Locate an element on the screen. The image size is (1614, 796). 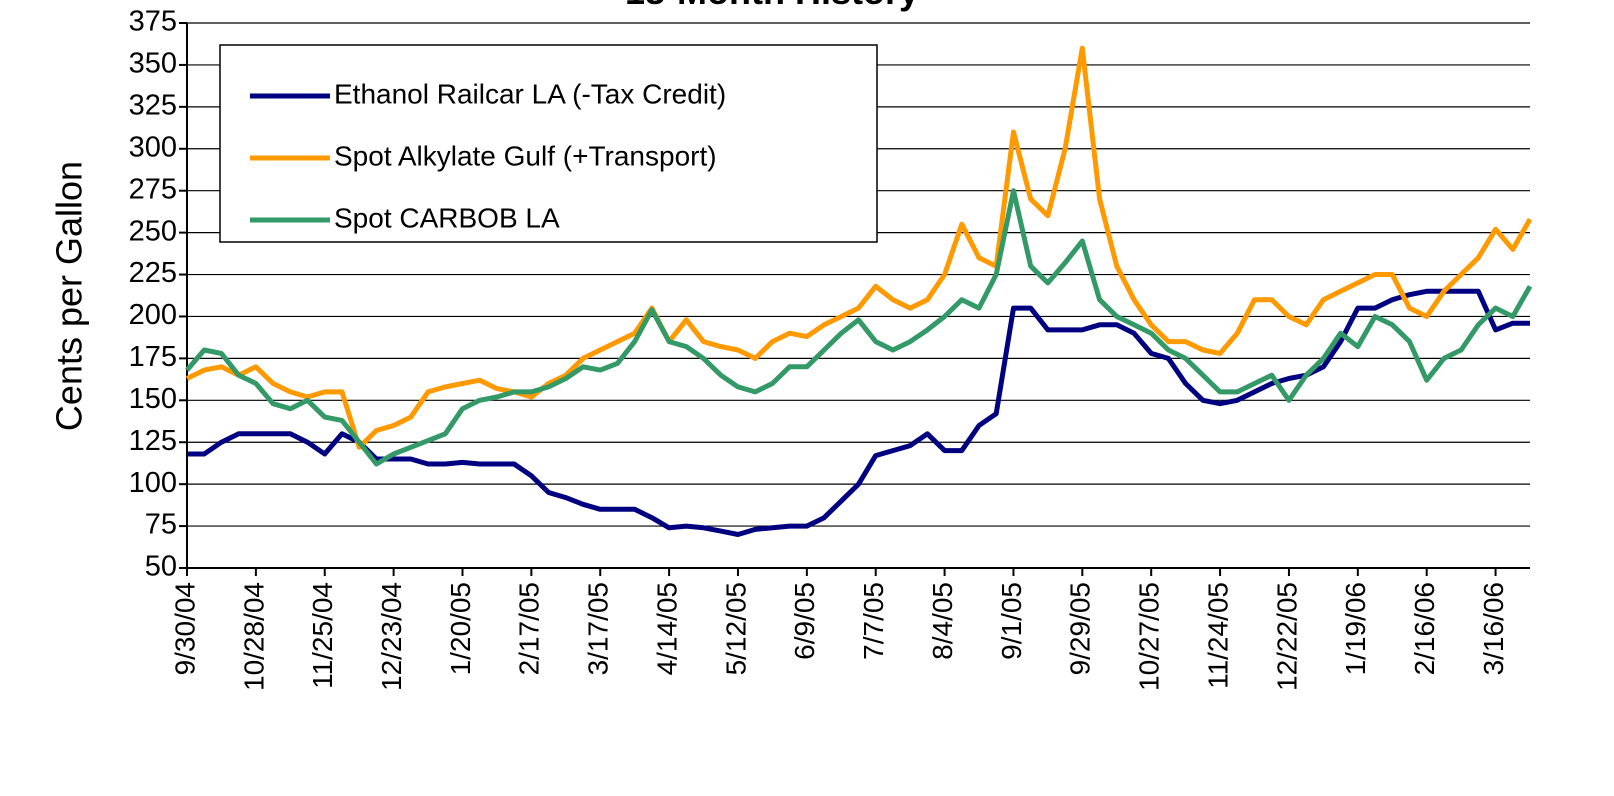
legend-box is located at coordinates (548, 143).